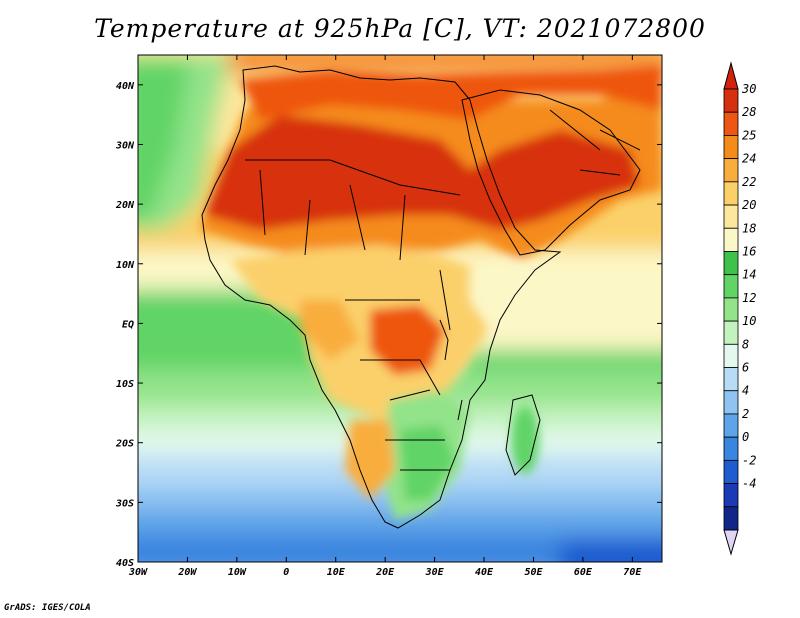 The height and width of the screenshot is (618, 800). What do you see at coordinates (125, 563) in the screenshot?
I see `y-tick-label: 40S` at bounding box center [125, 563].